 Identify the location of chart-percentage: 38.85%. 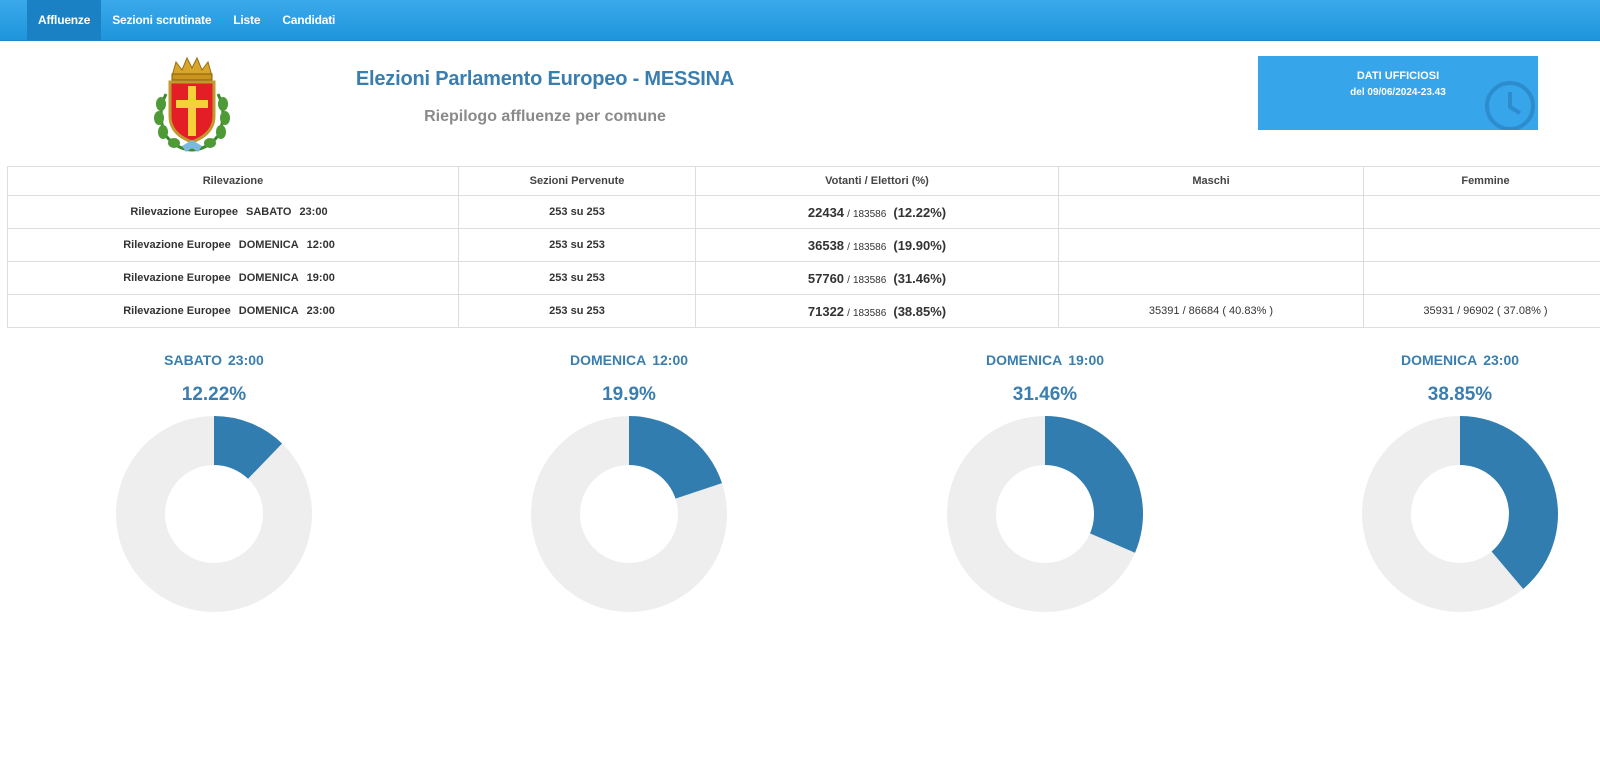
(1460, 394).